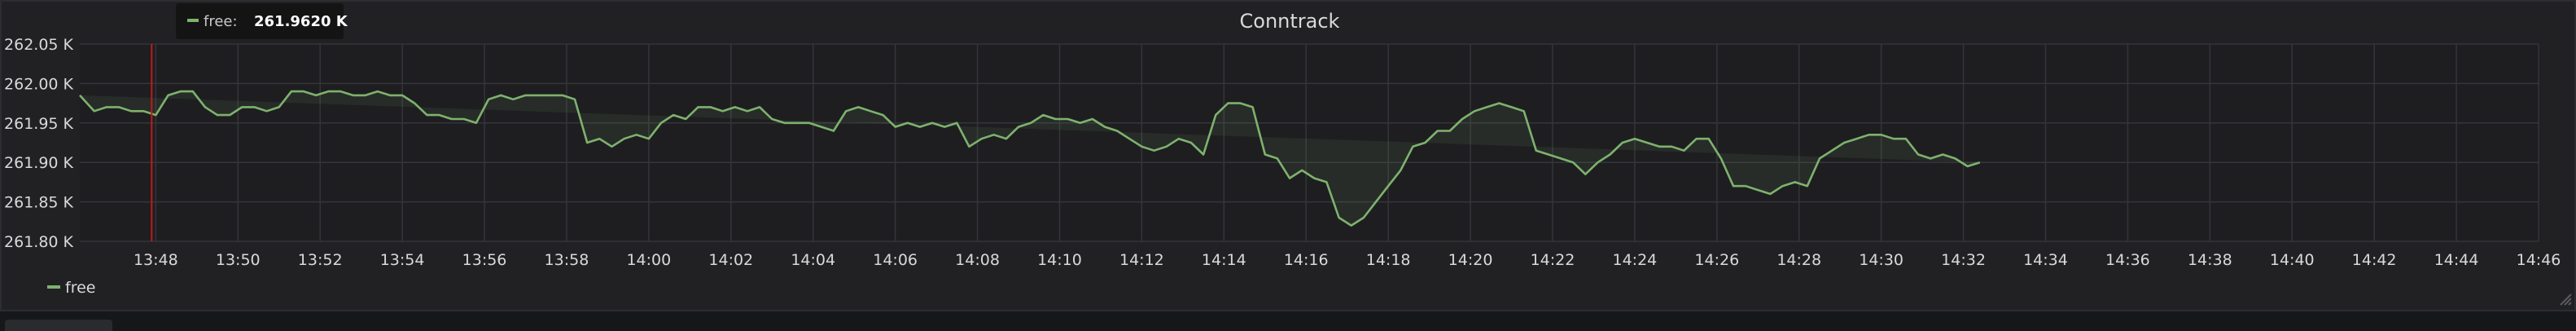 The width and height of the screenshot is (2576, 331). Describe the element at coordinates (1635, 260) in the screenshot. I see `x-tick-label: 14:24` at that location.